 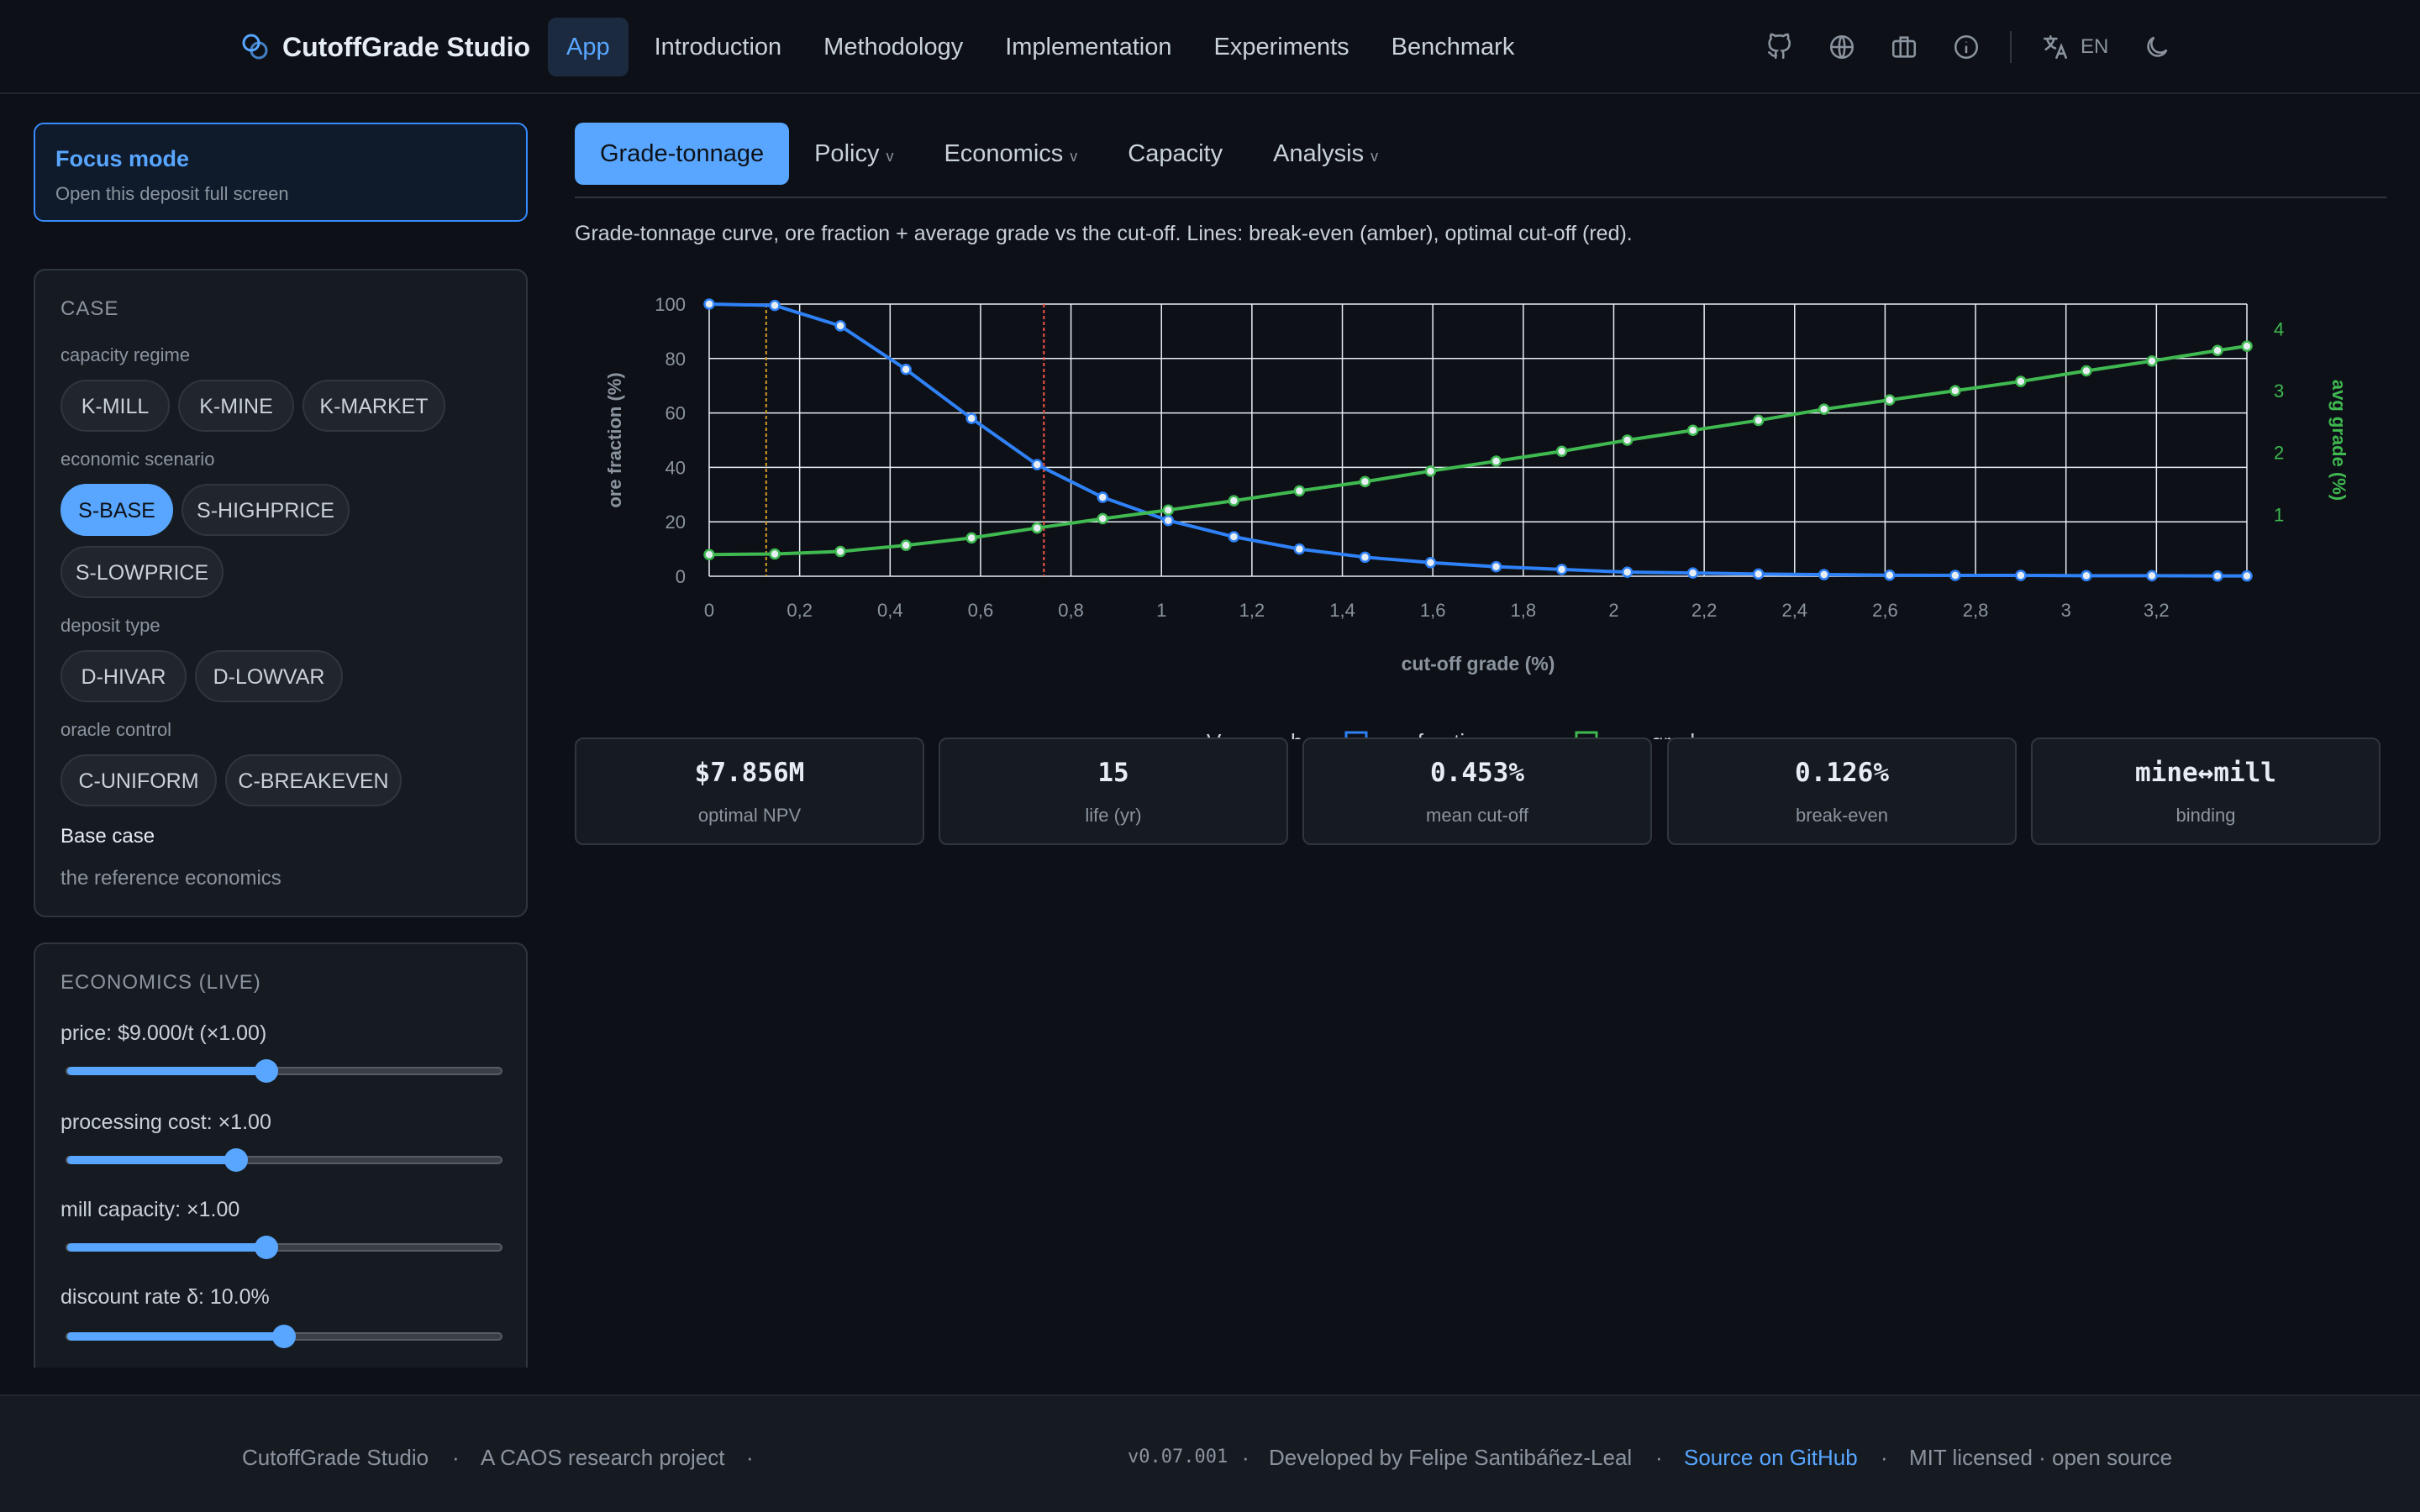 I want to click on chip-s-highprice: S-HIGHPRICE, so click(x=266, y=510).